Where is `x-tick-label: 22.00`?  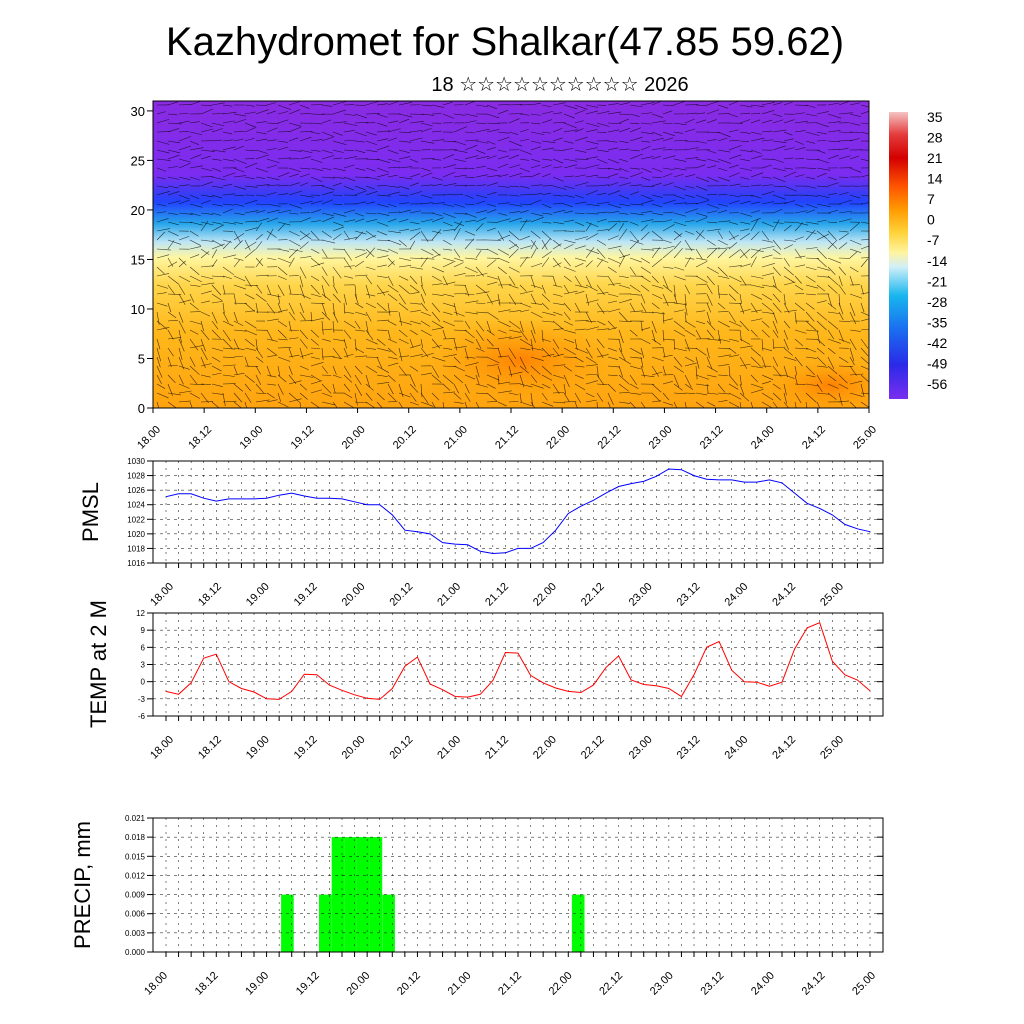 x-tick-label: 22.00 is located at coordinates (545, 595).